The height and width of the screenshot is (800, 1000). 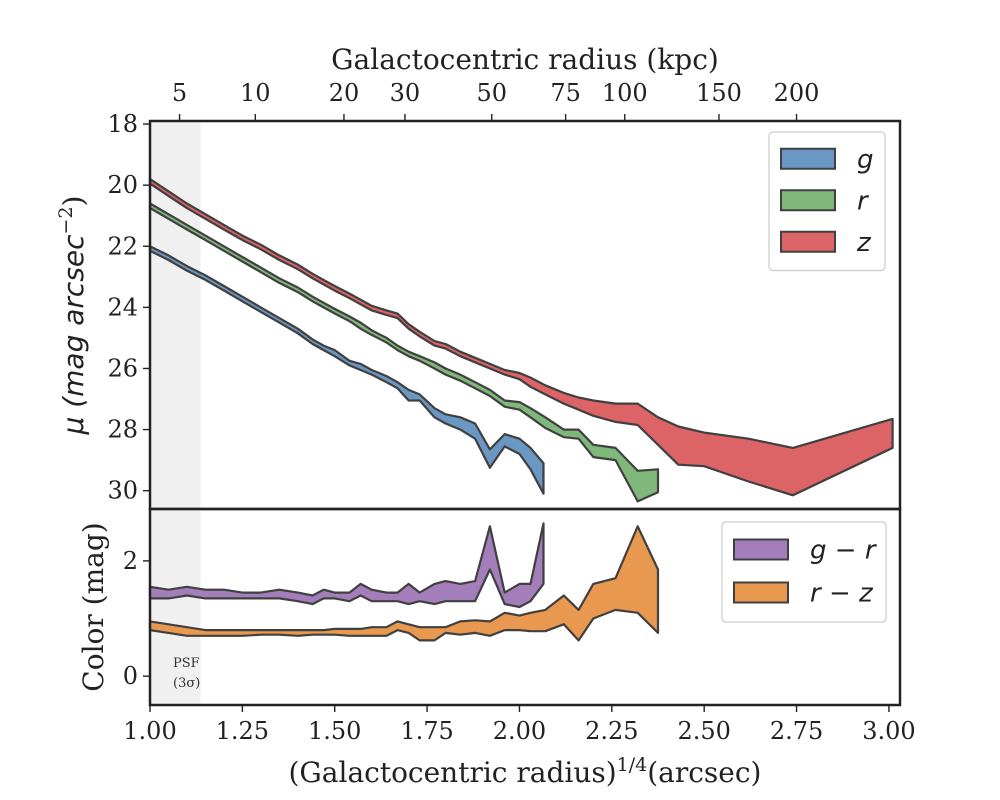 I want to click on color-y-tick-label: 2, so click(x=130, y=561).